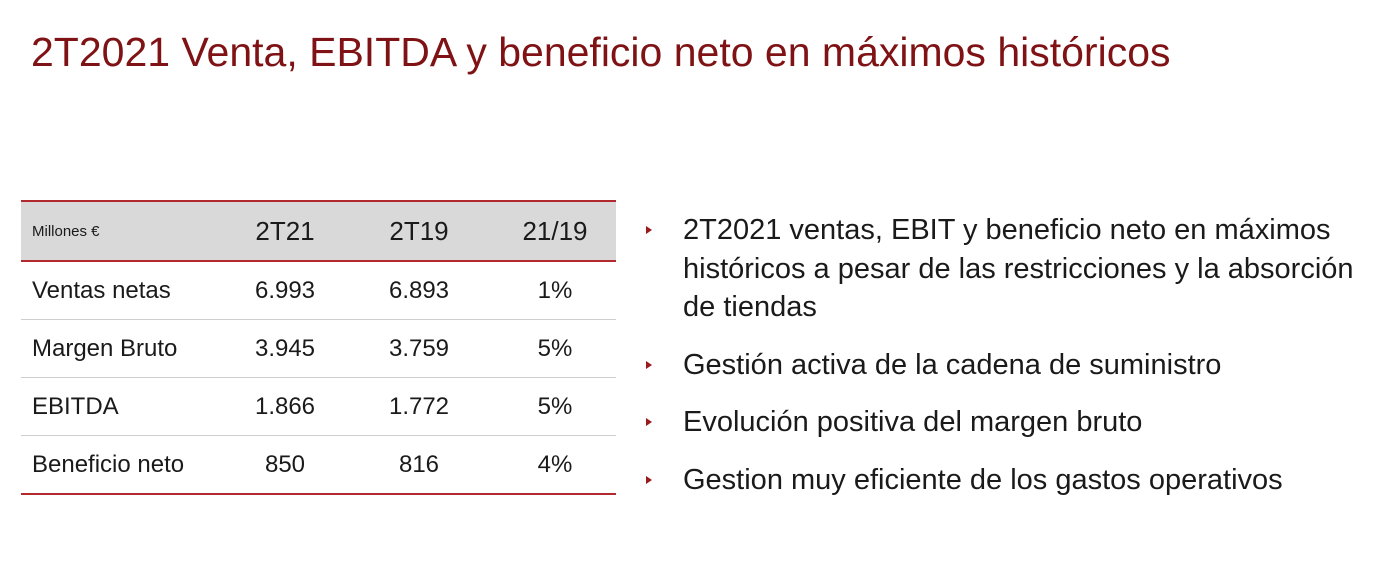  Describe the element at coordinates (285, 290) in the screenshot. I see `cell-value: 6.993` at that location.